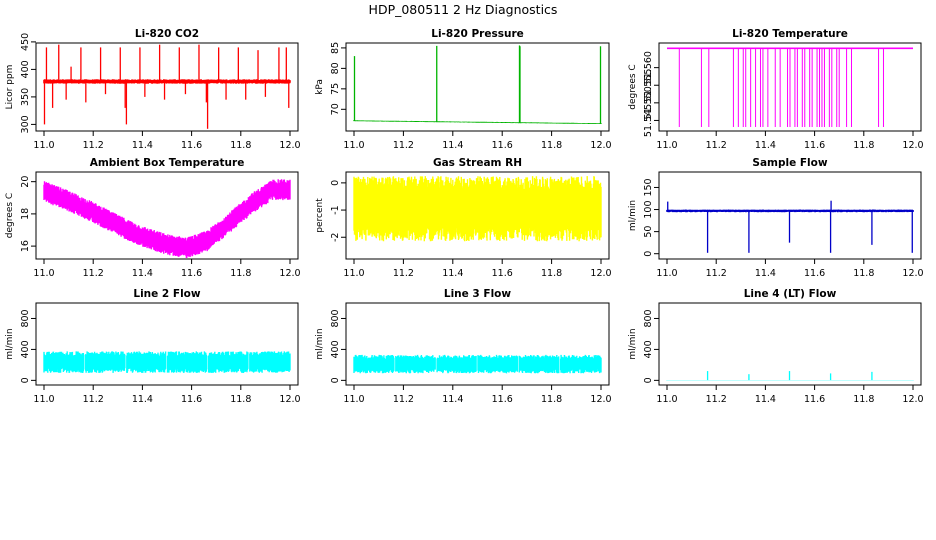  What do you see at coordinates (648, 232) in the screenshot?
I see `y-tick-label: 50` at bounding box center [648, 232].